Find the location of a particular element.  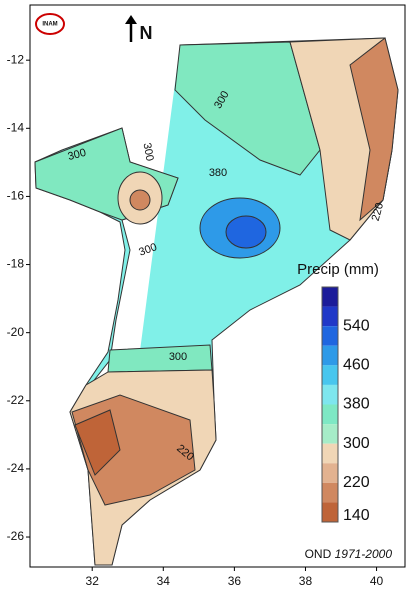

x-tick-label: 38 is located at coordinates (306, 581).